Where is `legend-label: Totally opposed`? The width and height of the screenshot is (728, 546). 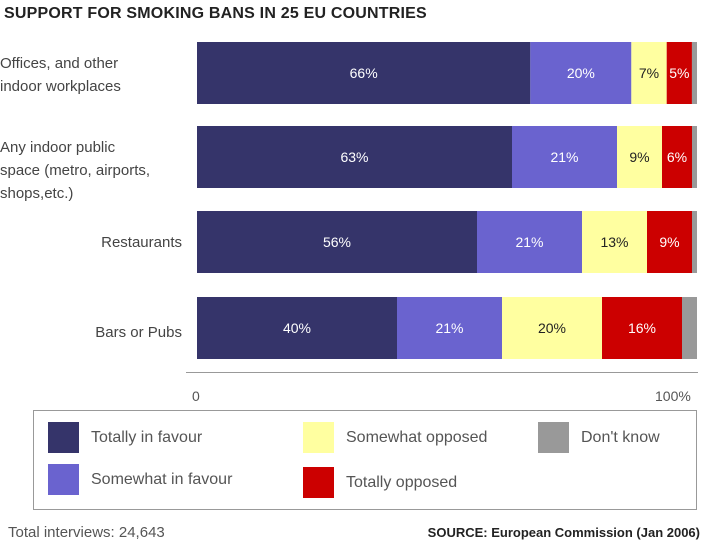
legend-label: Totally opposed is located at coordinates (402, 482).